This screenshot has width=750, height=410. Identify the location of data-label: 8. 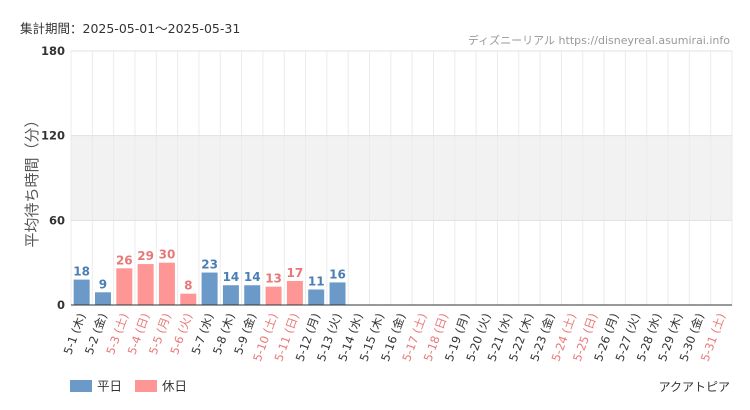
(188, 286).